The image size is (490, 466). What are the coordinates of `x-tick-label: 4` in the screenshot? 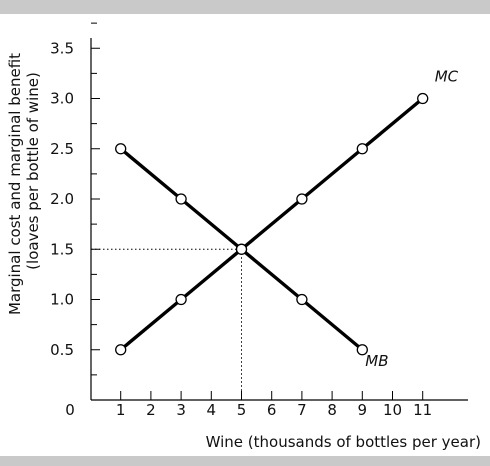 It's located at (212, 410).